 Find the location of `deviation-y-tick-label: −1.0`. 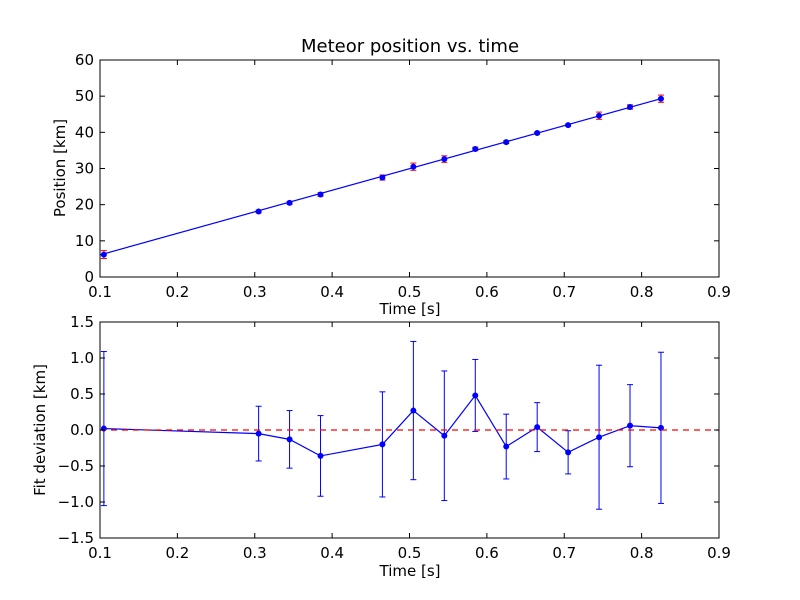

deviation-y-tick-label: −1.0 is located at coordinates (76, 502).